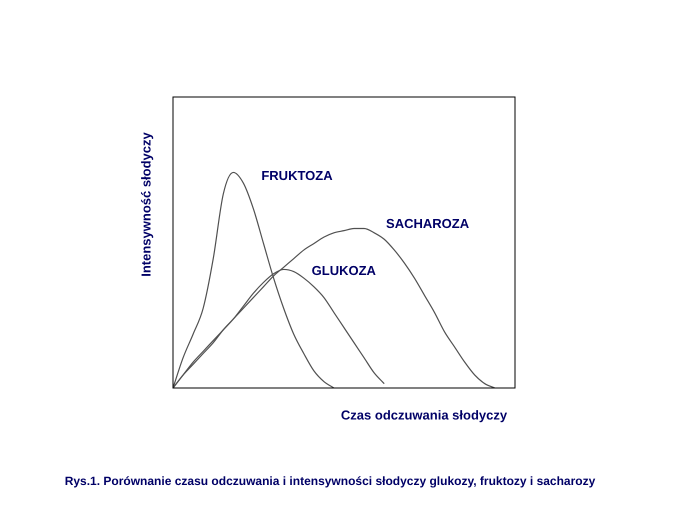 This screenshot has width=700, height=525. I want to click on series-label: GLUKOZA, so click(344, 270).